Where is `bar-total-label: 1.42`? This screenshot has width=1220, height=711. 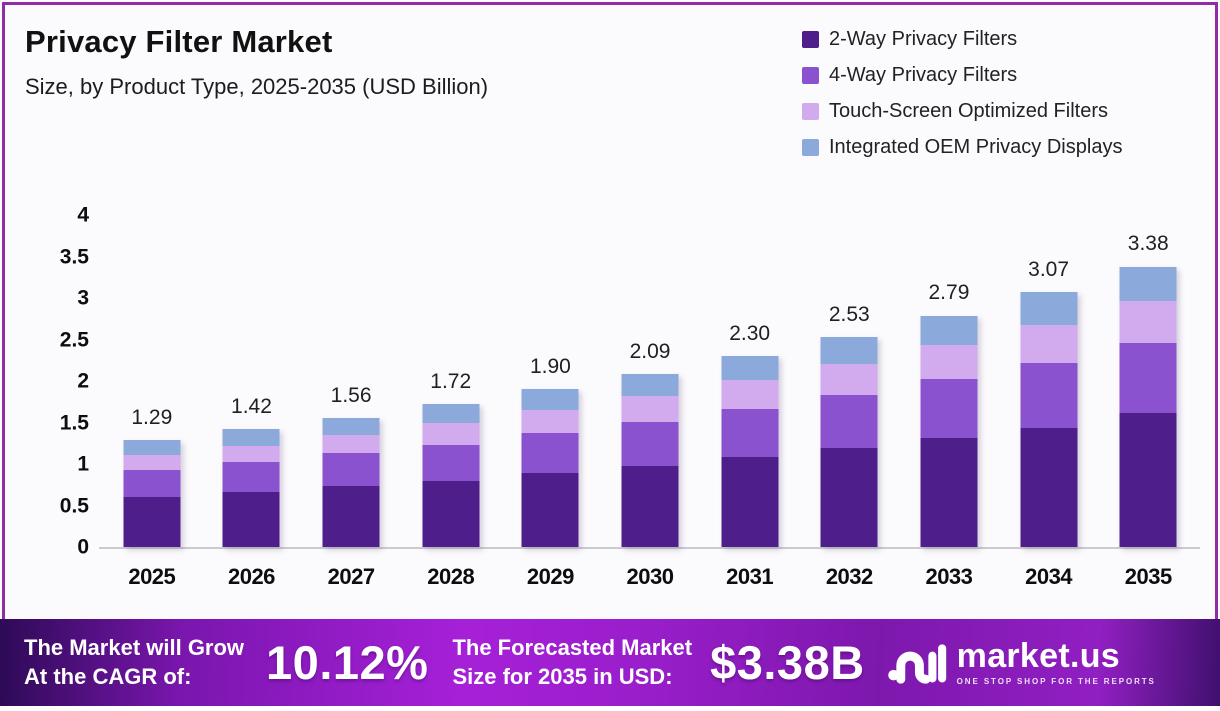
bar-total-label: 1.42 is located at coordinates (251, 406).